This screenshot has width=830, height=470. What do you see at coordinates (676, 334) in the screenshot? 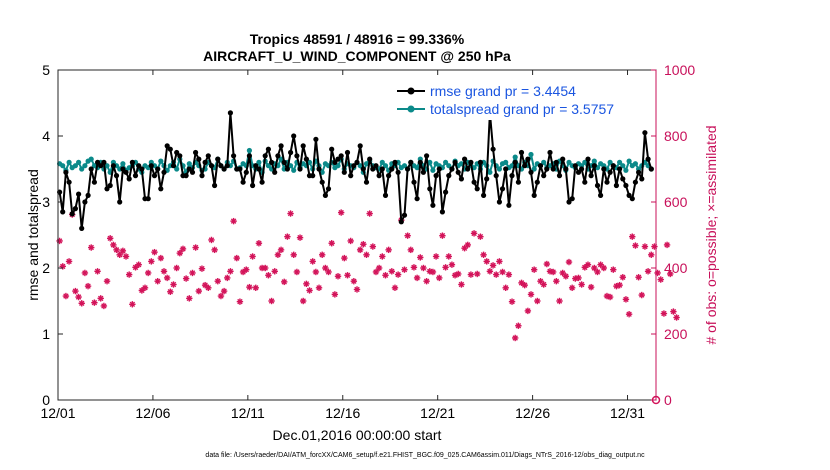
I see `right-tick-label: 200` at bounding box center [676, 334].